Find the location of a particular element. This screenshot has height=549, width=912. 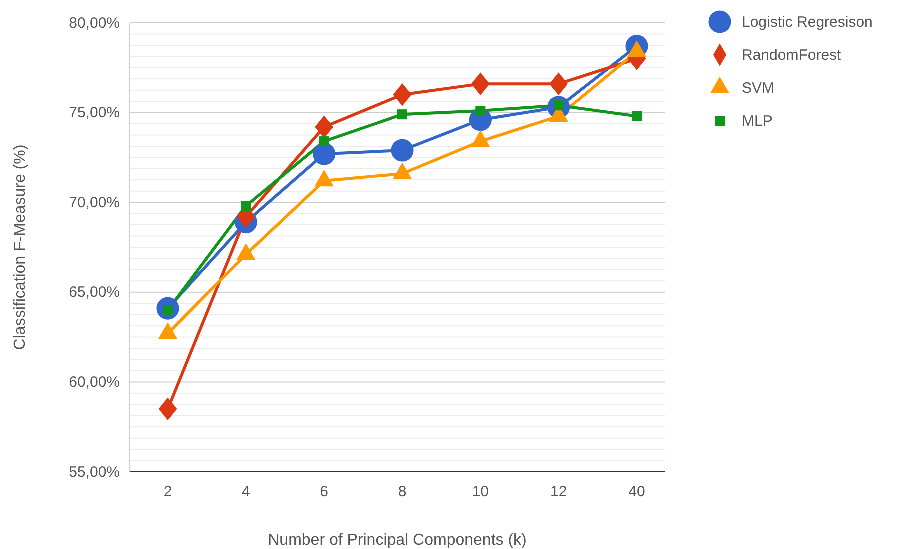

y-tick-label: 55,00% is located at coordinates (94, 472).